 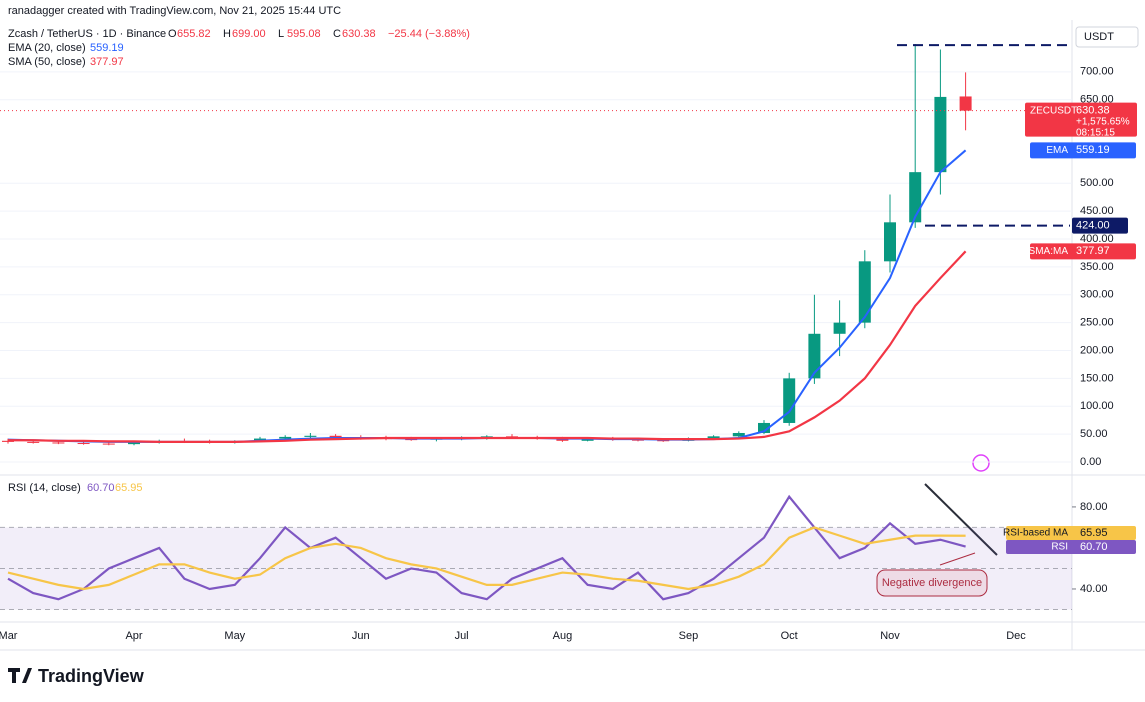 I want to click on y-tick-label: 40.00, so click(x=1094, y=589).